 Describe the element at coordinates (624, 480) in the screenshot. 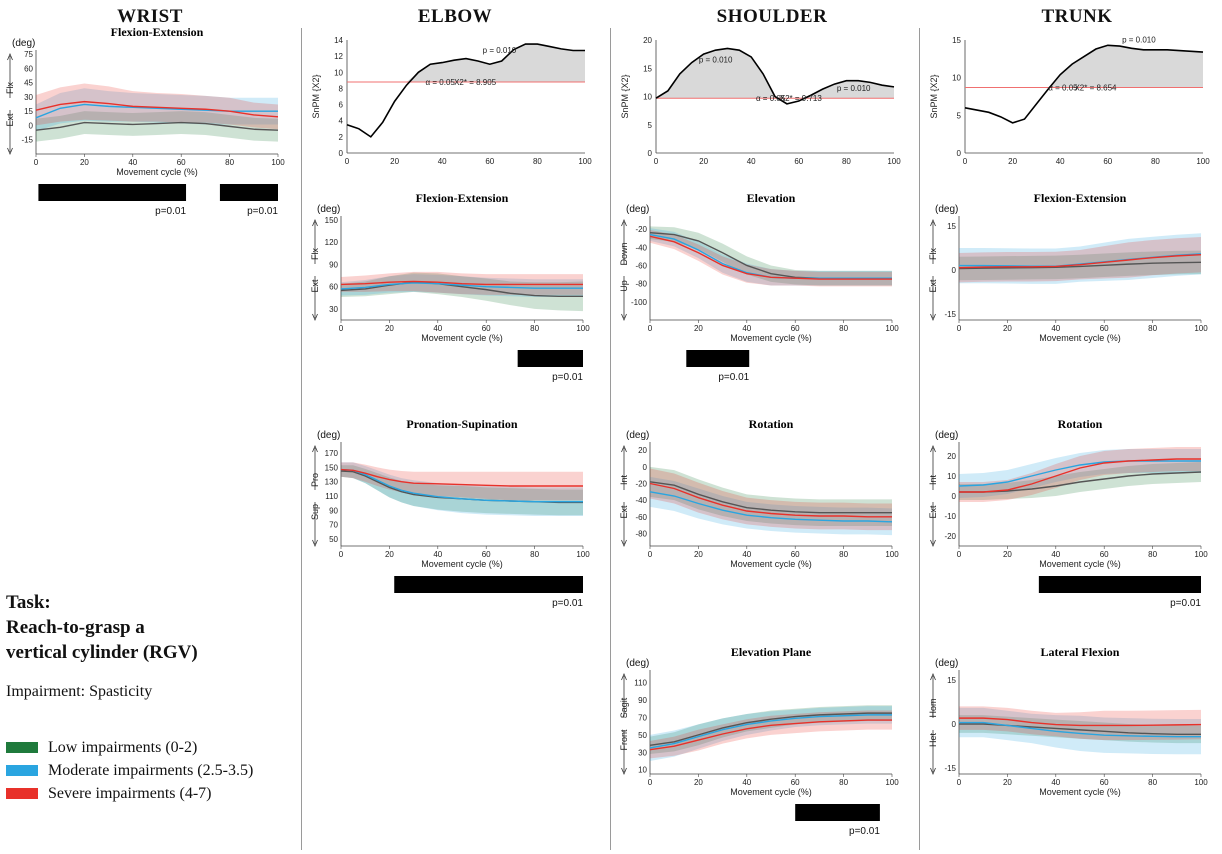

I see `direction-label-top: Int` at that location.